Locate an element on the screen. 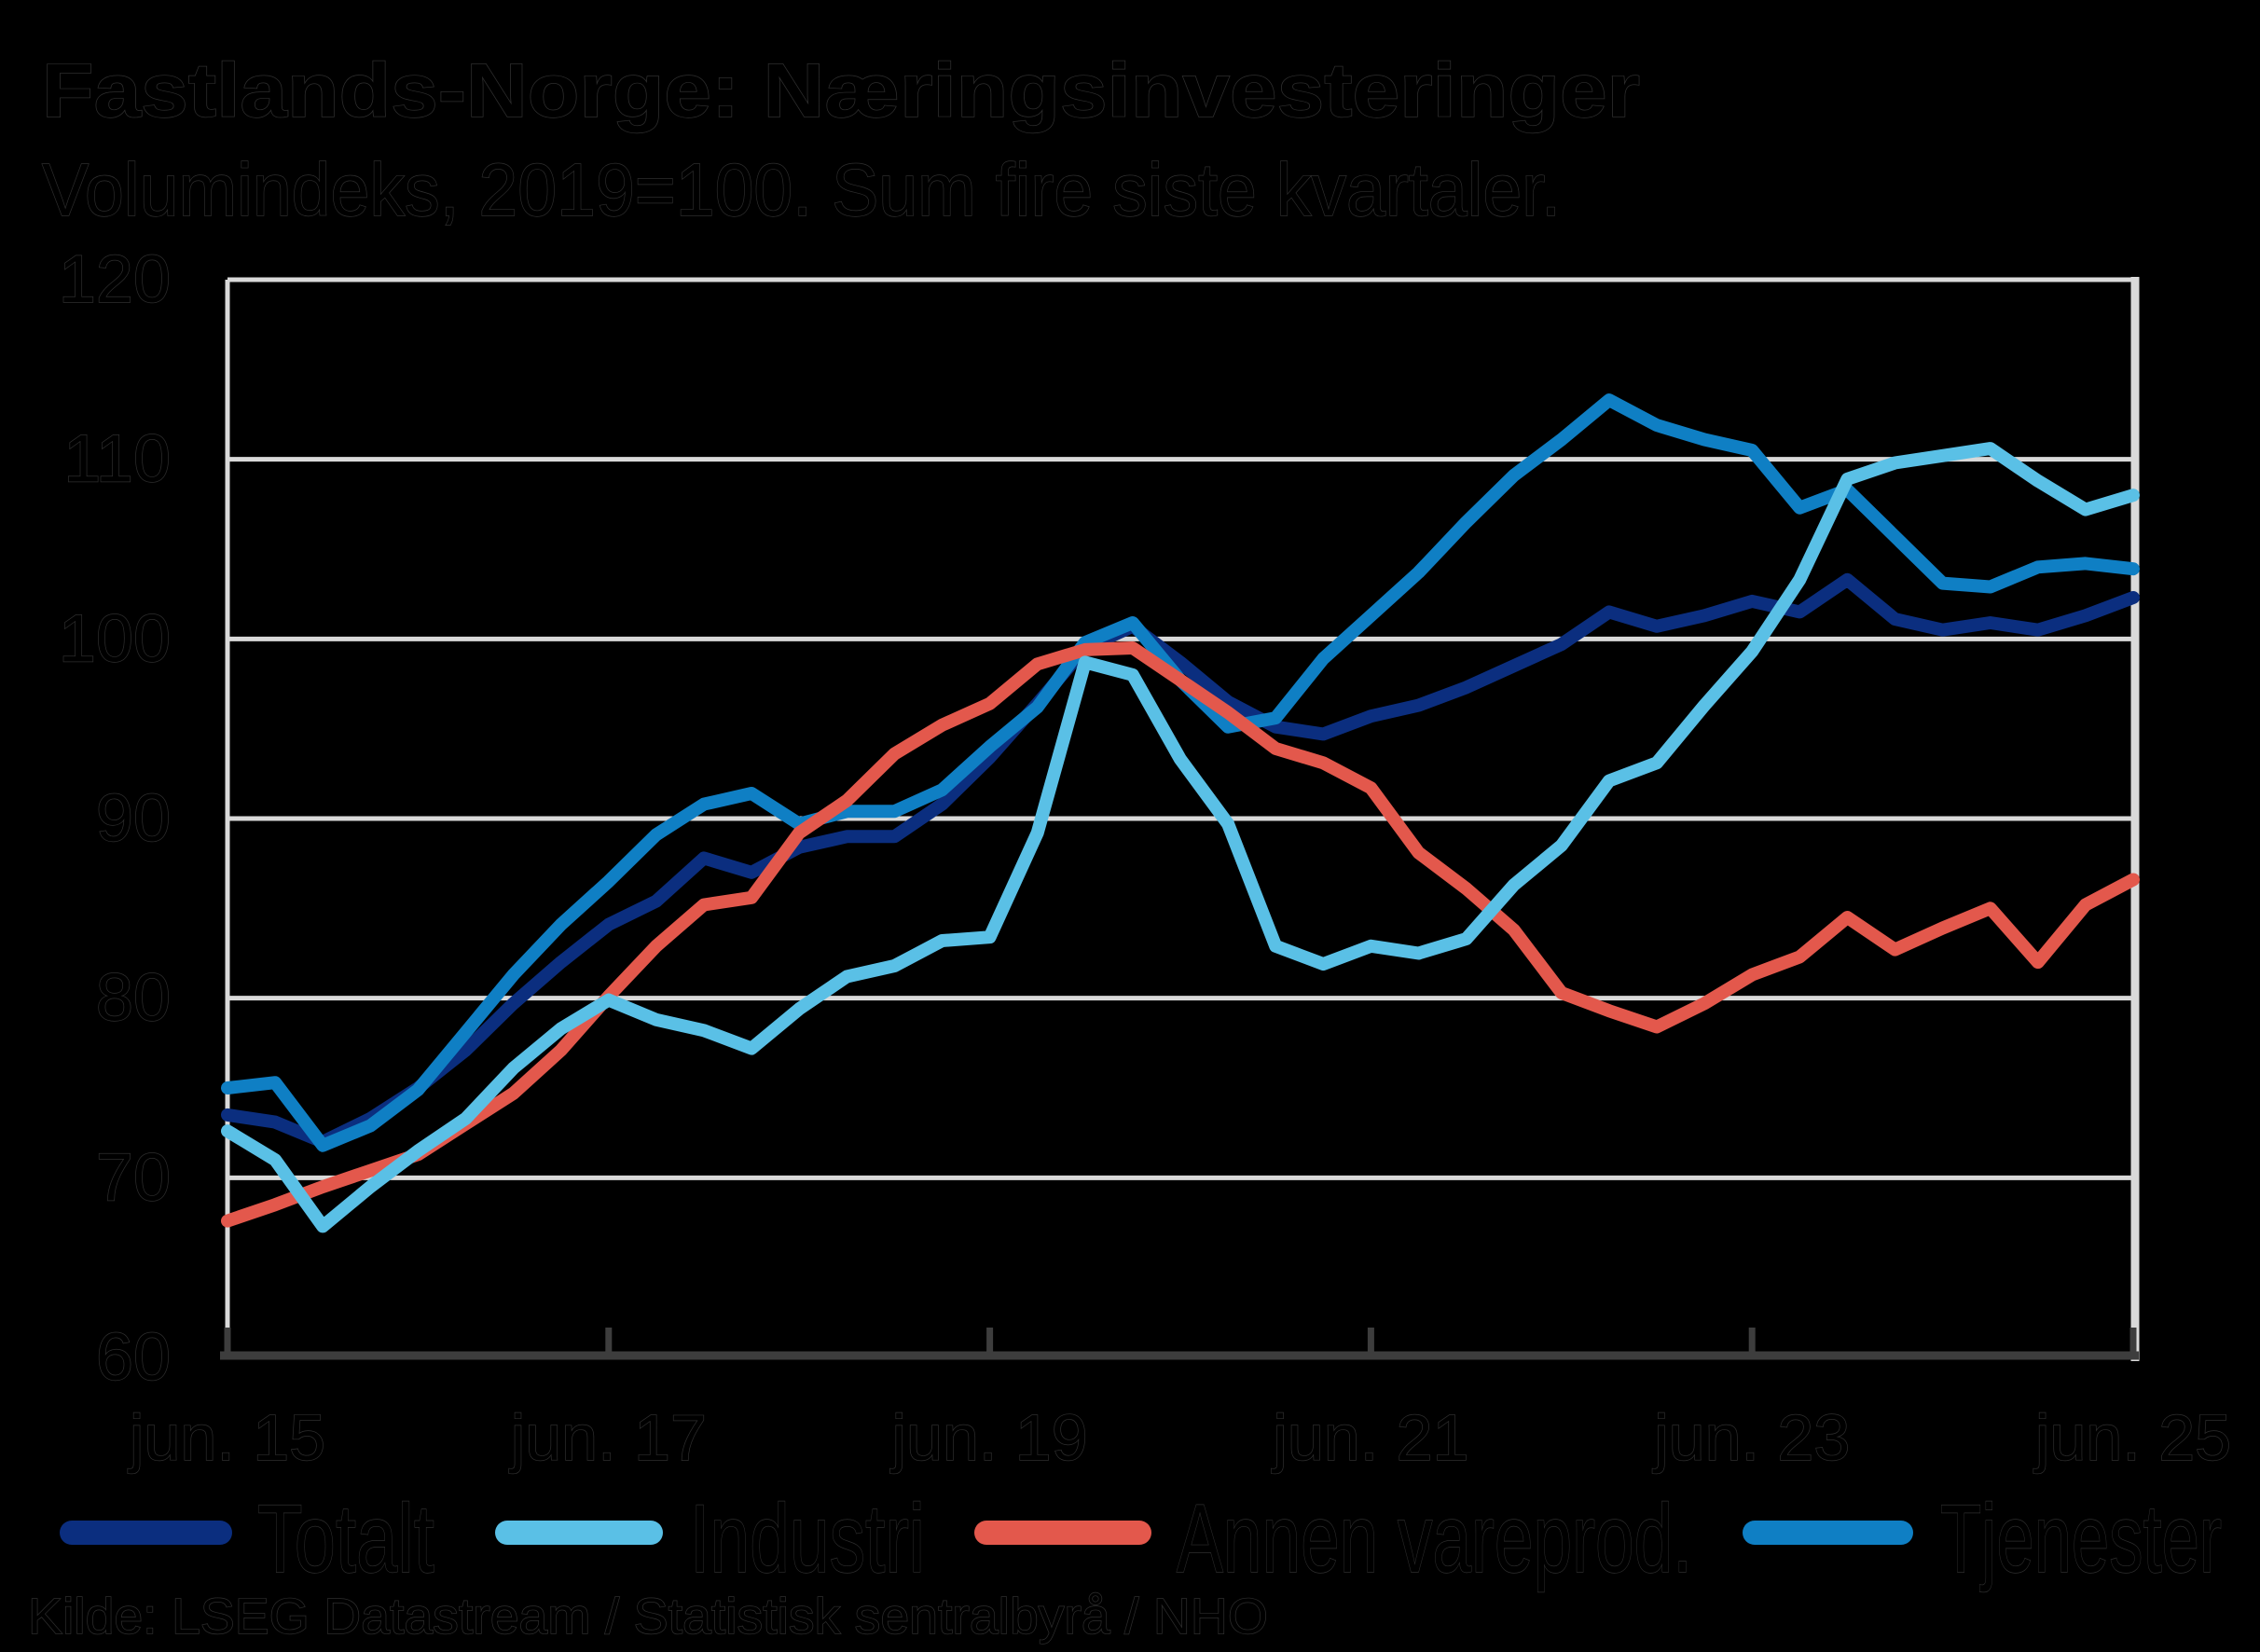  legend-label: Totalt is located at coordinates (345, 1539).